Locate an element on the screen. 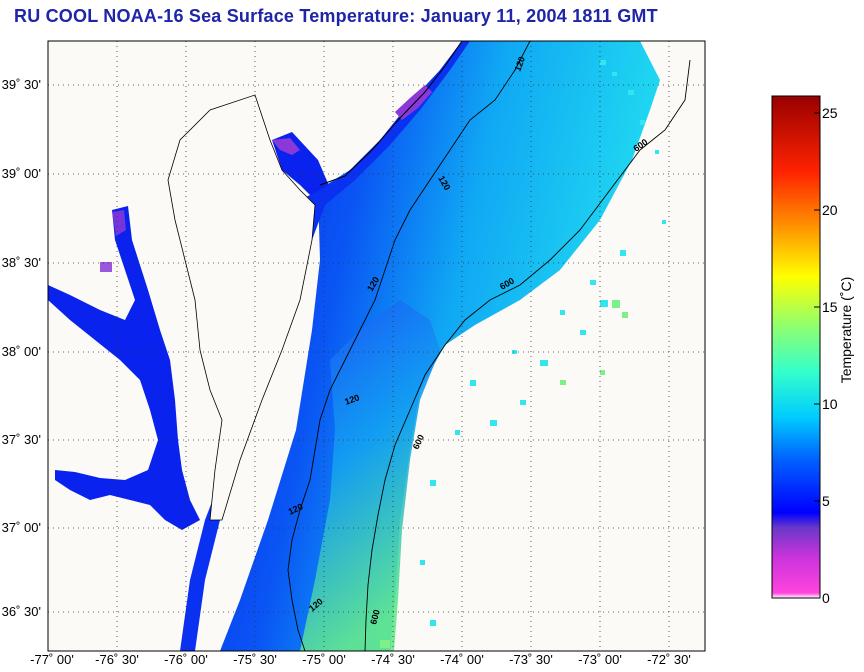 This screenshot has height=672, width=864. lon-label: -77˚ 00' is located at coordinates (52, 659).